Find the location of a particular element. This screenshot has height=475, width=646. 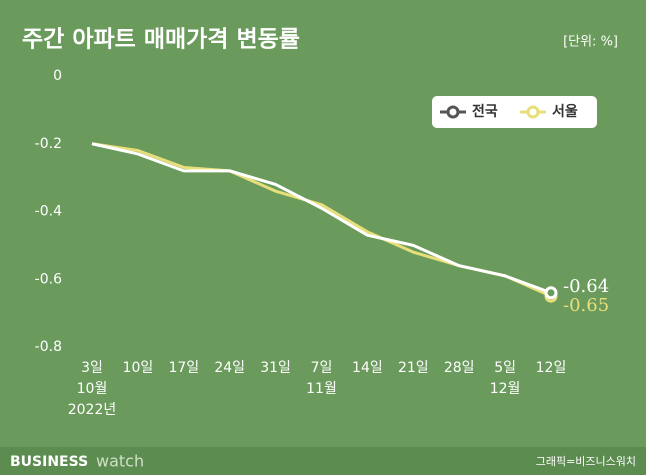

legend-box is located at coordinates (514, 112).